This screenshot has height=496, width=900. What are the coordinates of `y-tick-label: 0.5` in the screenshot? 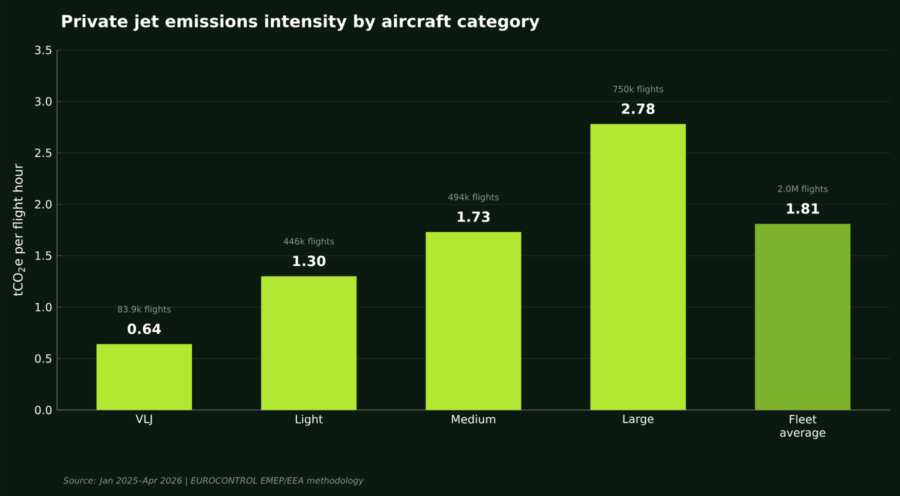 It's located at (43, 358).